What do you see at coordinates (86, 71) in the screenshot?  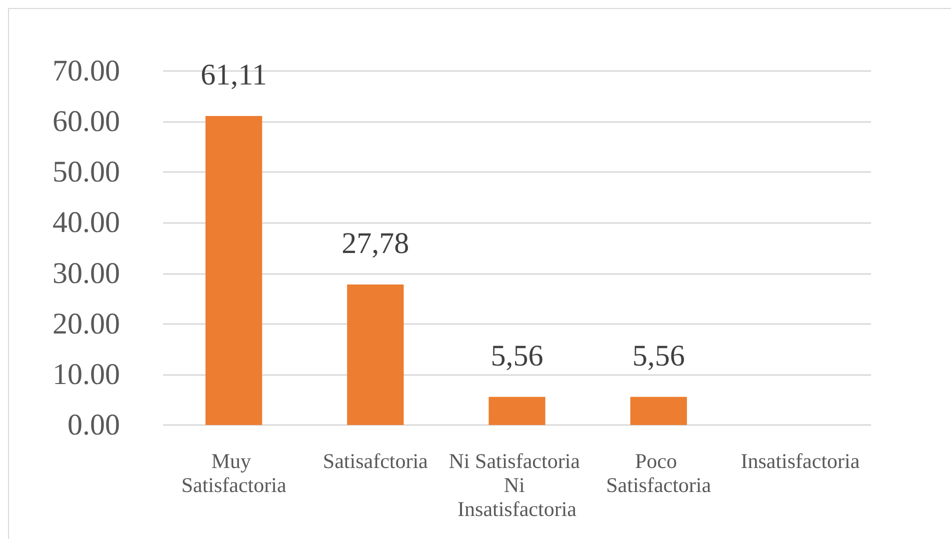 I see `y-tick-label: 70.00` at bounding box center [86, 71].